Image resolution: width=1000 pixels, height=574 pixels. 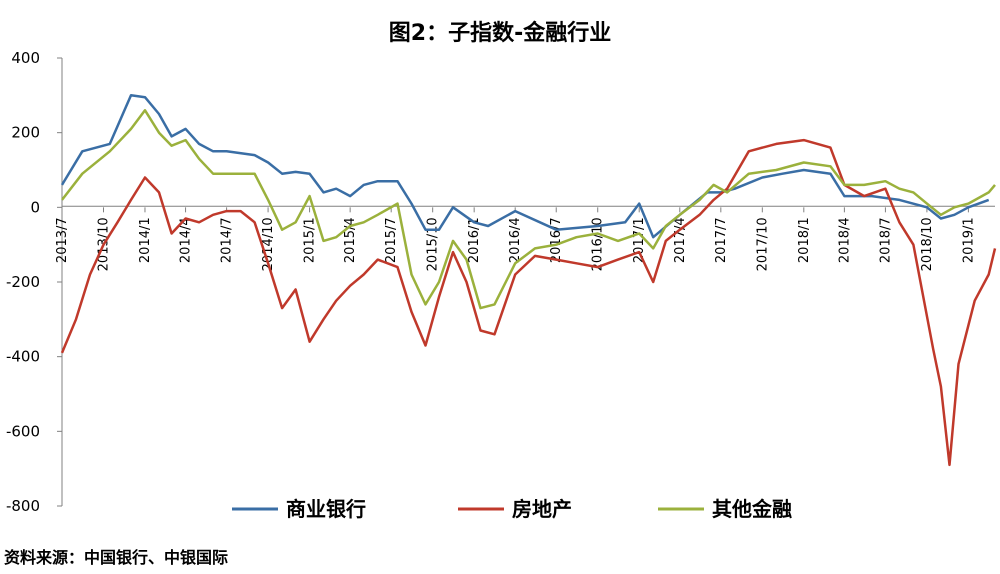 What do you see at coordinates (500, 33) in the screenshot?
I see `chart-title: 图2：子指数-金融行业` at bounding box center [500, 33].